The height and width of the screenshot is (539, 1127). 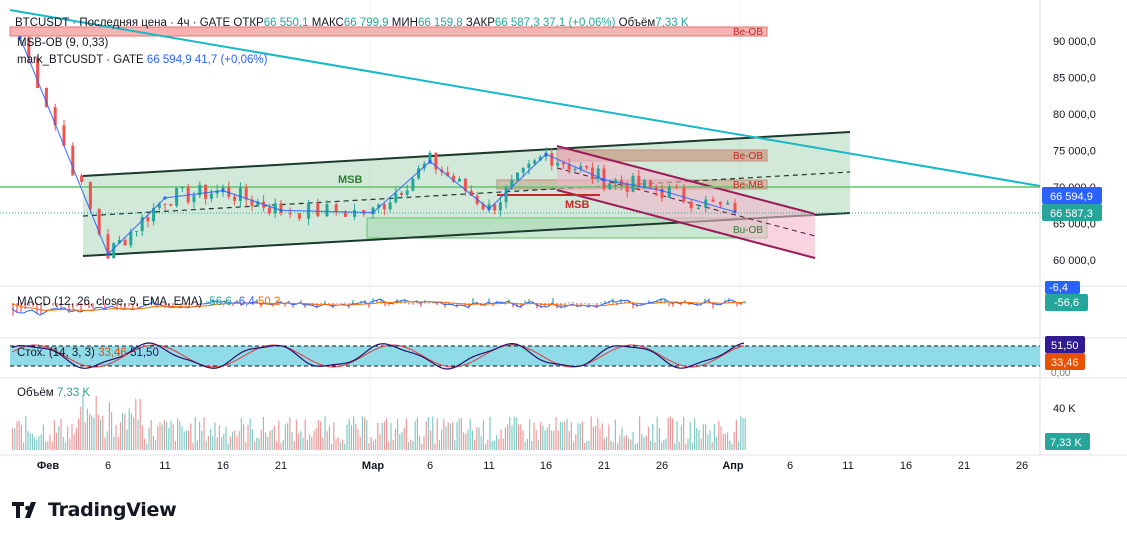 What do you see at coordinates (82, 60) in the screenshot?
I see `legend-mark-label: mark_BTCUSDT · GATE` at bounding box center [82, 60].